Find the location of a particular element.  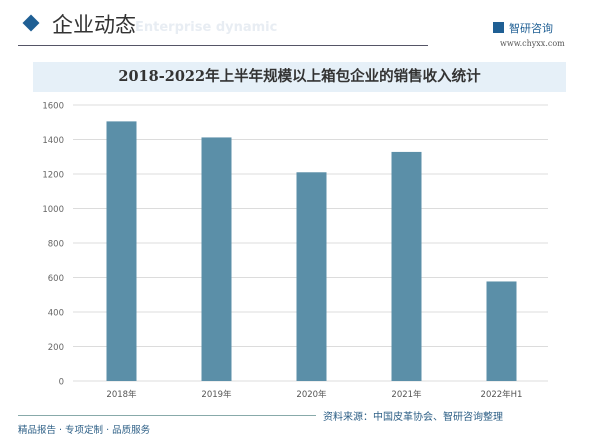

header-title: 企业动态 is located at coordinates (94, 25).